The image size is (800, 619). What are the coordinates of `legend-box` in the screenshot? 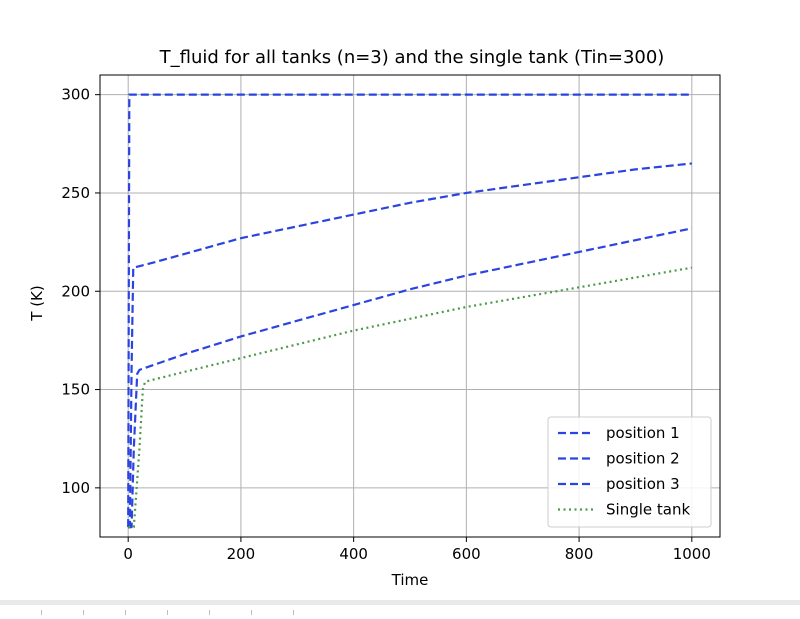 It's located at (629, 472).